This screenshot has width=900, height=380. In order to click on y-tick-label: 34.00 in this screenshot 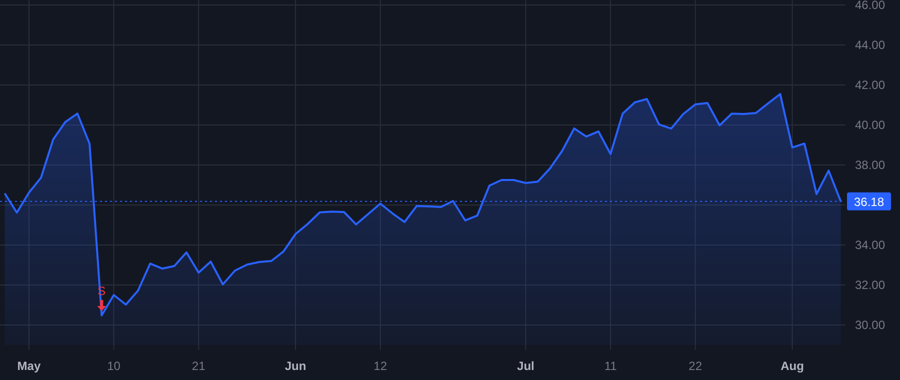, I will do `click(870, 245)`.